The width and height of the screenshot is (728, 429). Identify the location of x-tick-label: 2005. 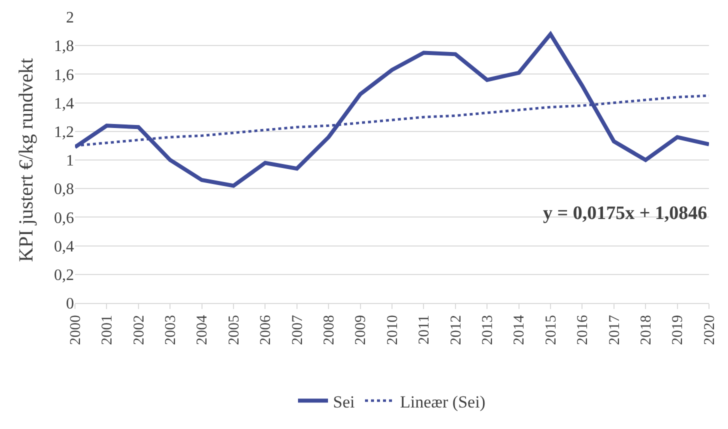
(234, 330).